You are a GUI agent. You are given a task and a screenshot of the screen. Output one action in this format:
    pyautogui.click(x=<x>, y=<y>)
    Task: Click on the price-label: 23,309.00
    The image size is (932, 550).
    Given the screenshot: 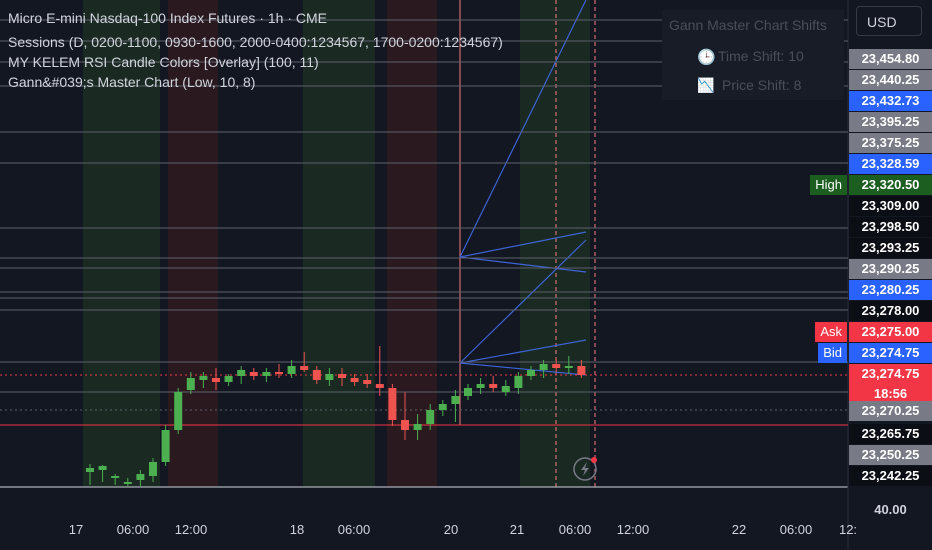 What is the action you would take?
    pyautogui.click(x=890, y=206)
    